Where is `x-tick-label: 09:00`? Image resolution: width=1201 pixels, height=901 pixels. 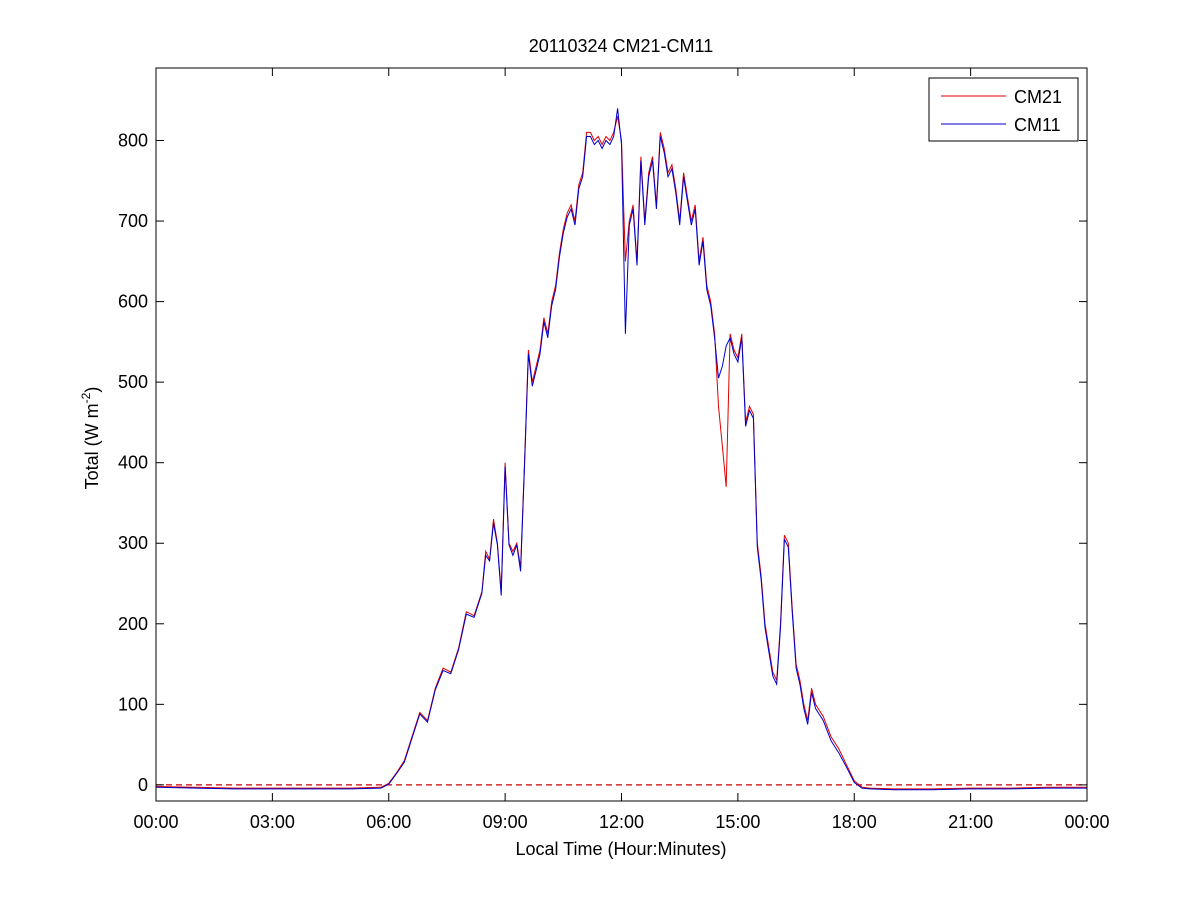
x-tick-label: 09:00 is located at coordinates (505, 822).